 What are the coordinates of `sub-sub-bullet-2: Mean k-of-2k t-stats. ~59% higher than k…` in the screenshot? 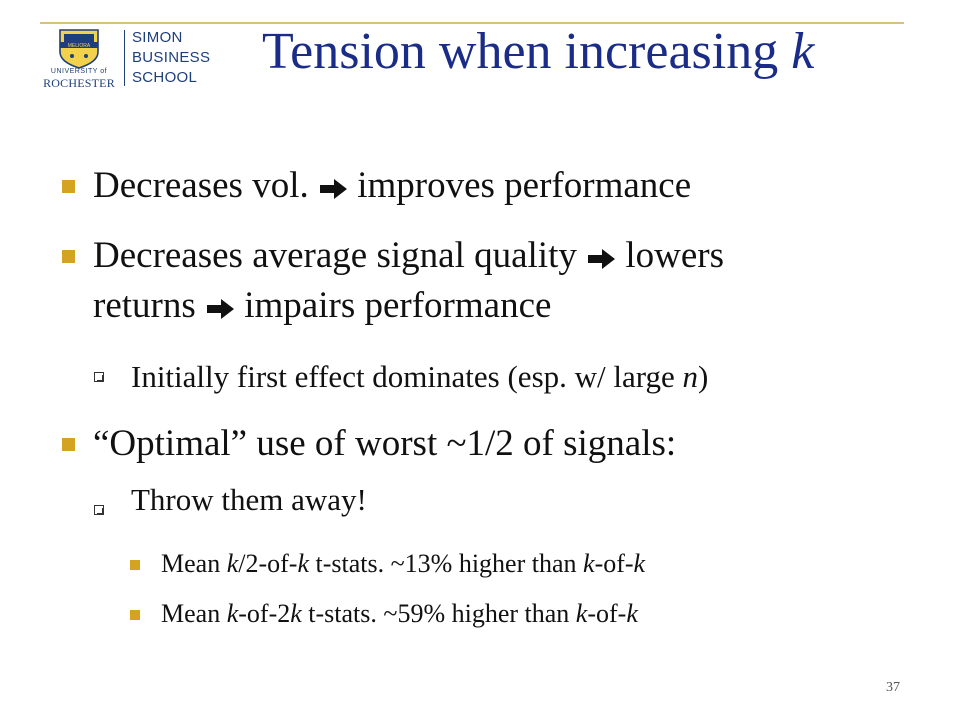 It's located at (399, 614).